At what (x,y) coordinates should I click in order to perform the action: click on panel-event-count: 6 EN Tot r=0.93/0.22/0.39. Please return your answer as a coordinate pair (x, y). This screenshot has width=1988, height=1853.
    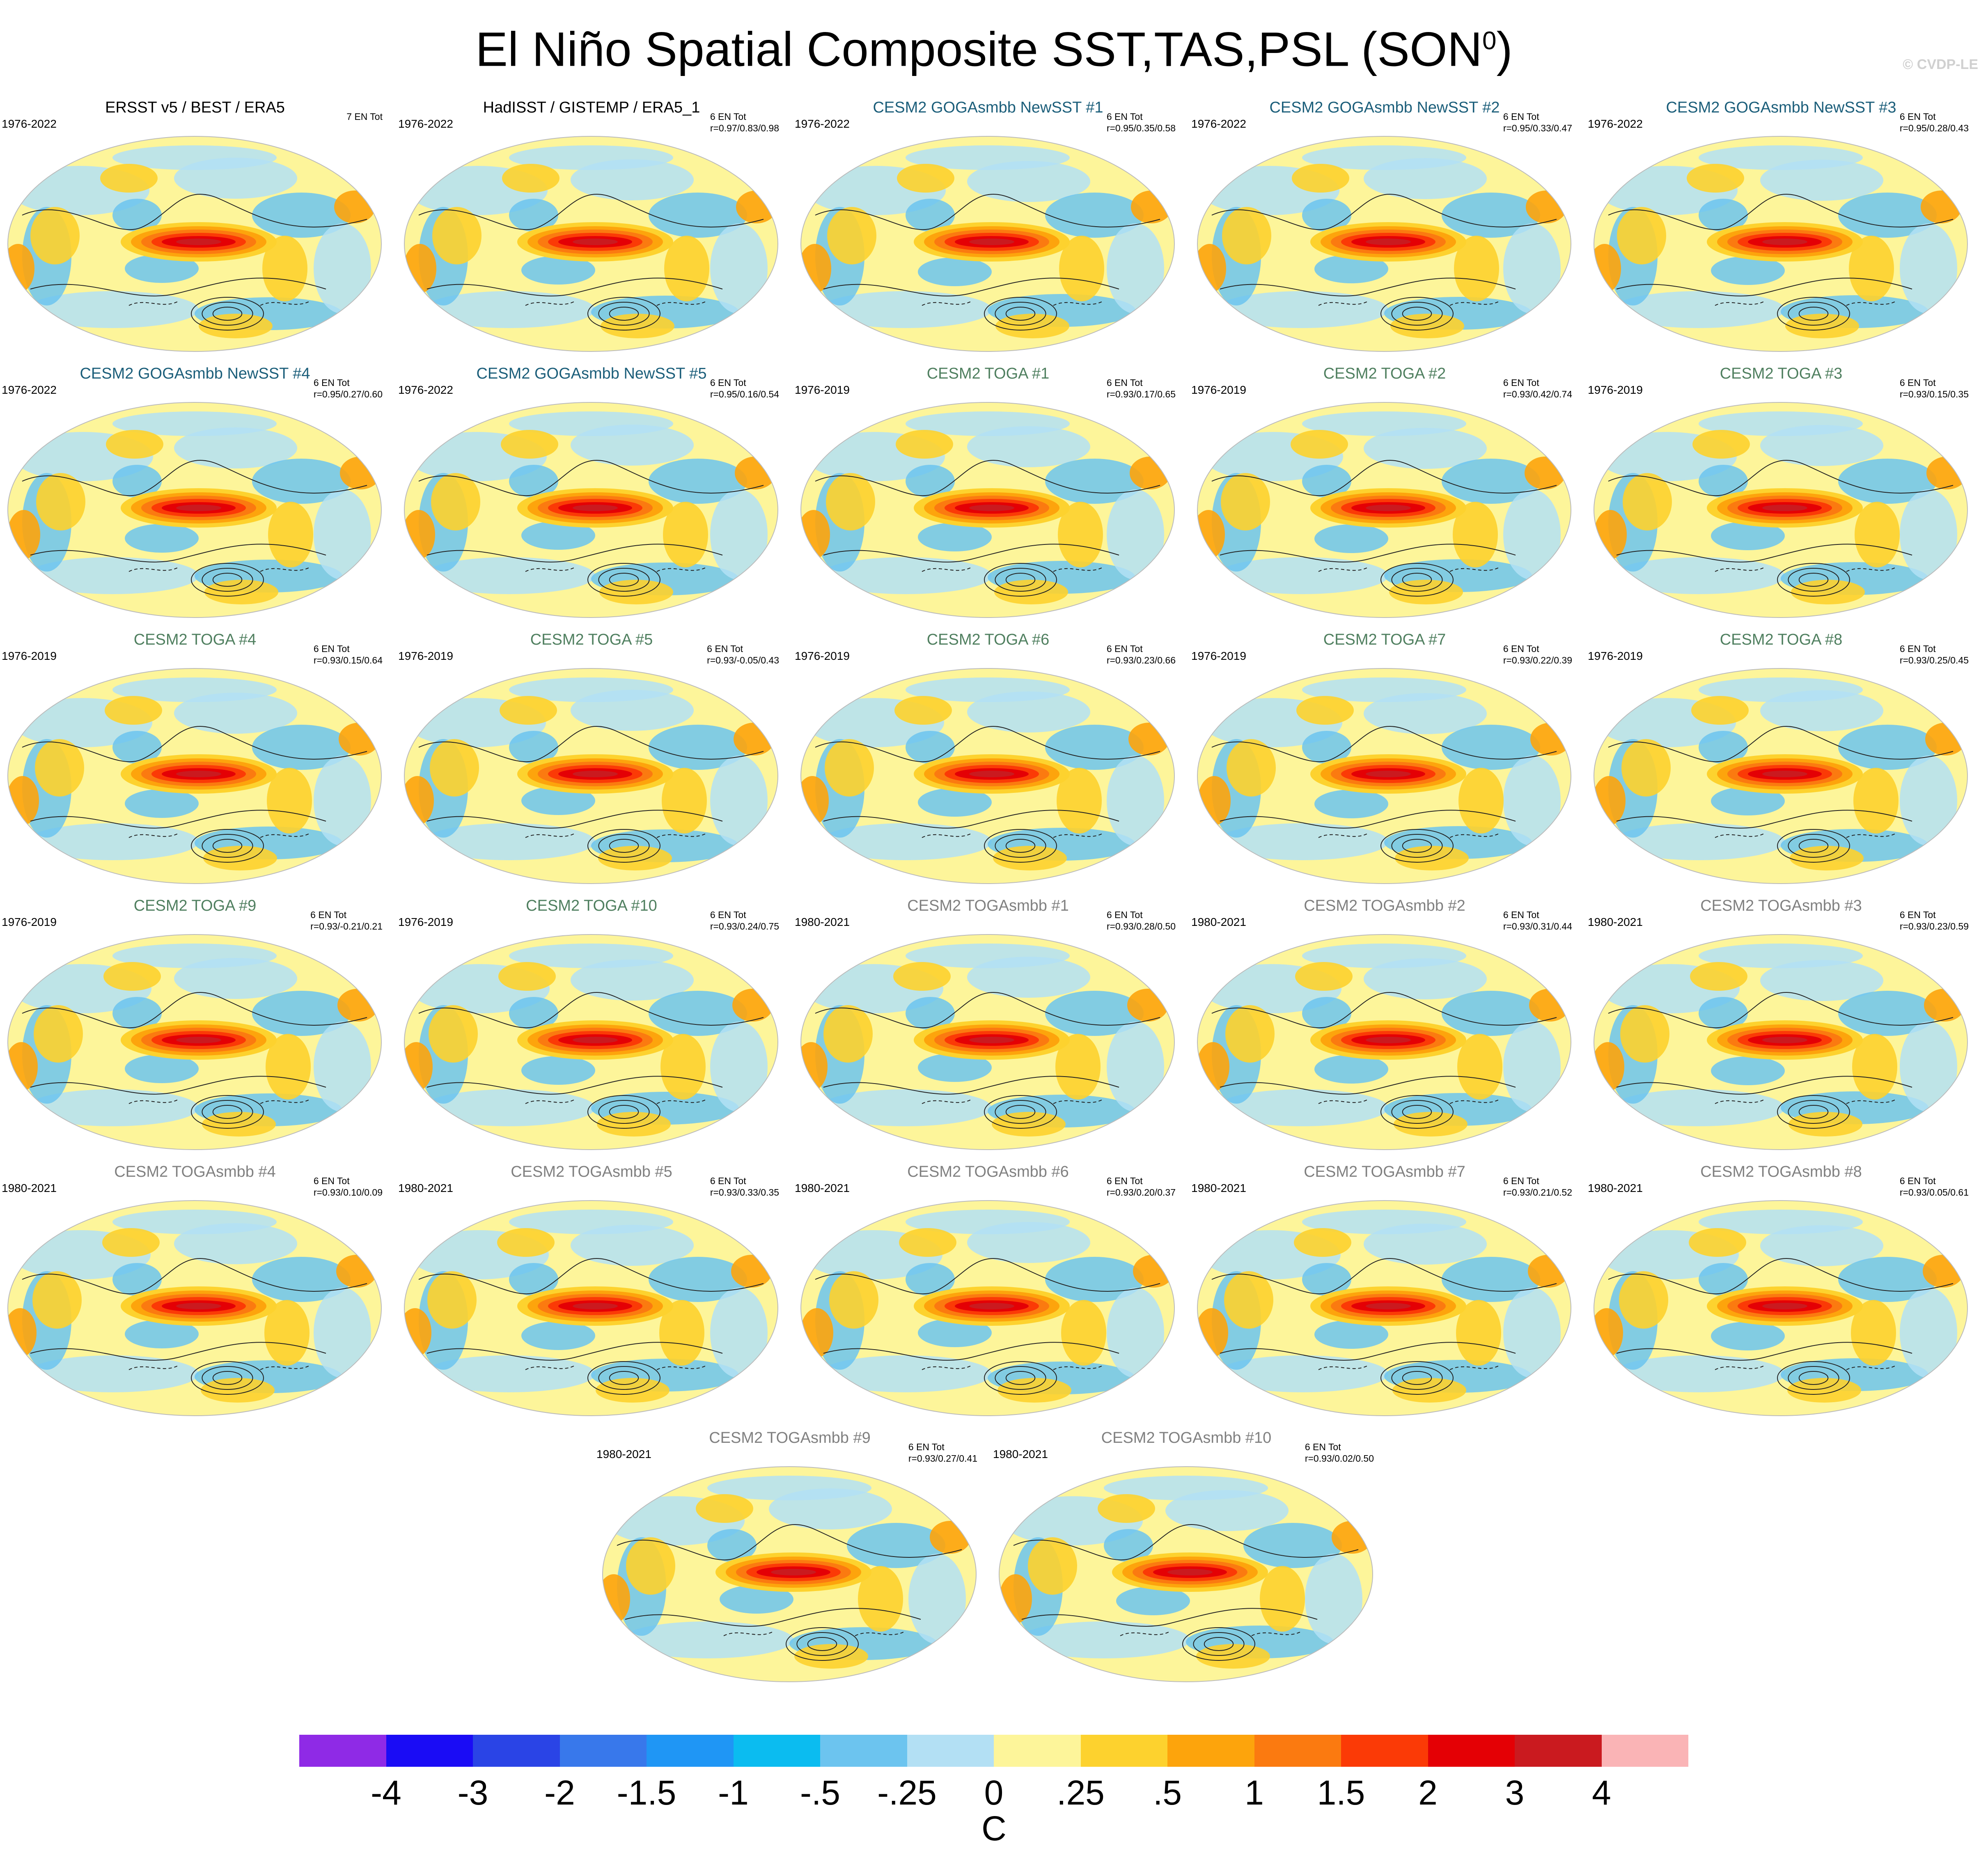
    Looking at the image, I should click on (1538, 654).